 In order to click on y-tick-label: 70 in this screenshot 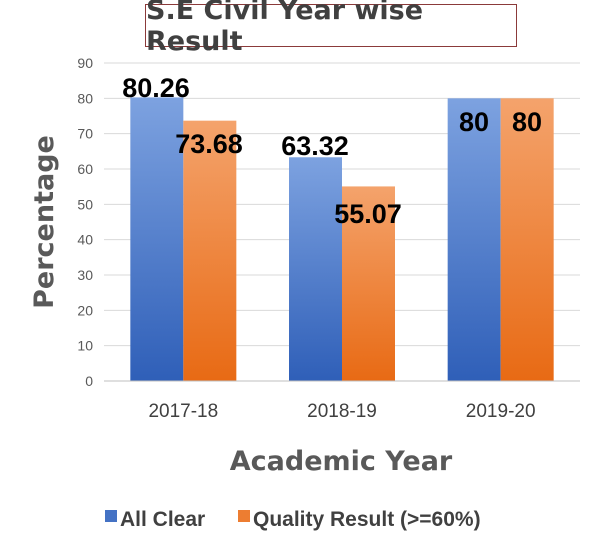, I will do `click(85, 134)`.